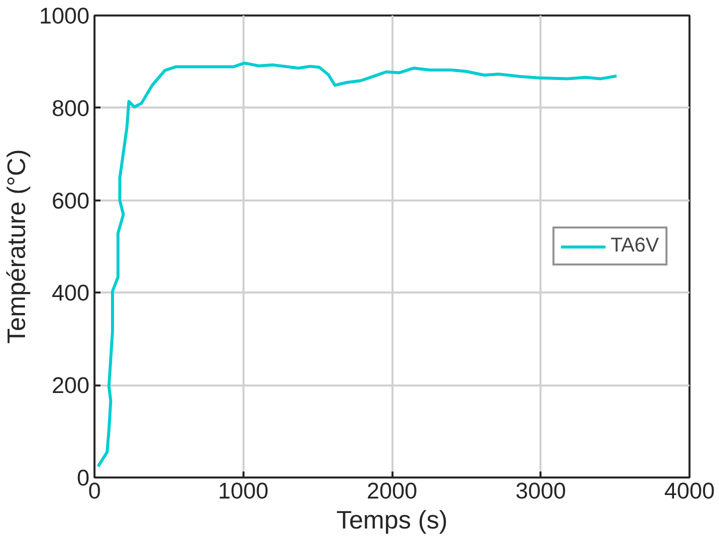 This screenshot has height=537, width=719. I want to click on x-tick-label: 2000, so click(392, 491).